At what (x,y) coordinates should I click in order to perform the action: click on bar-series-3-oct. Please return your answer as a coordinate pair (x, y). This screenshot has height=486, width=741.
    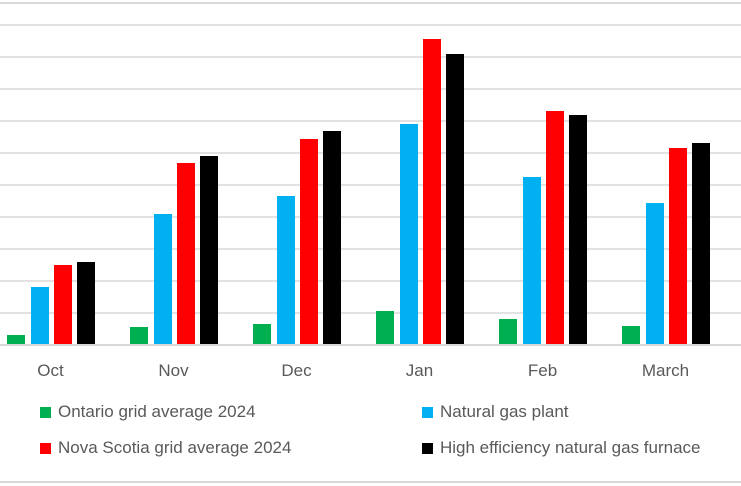
    Looking at the image, I should click on (85, 303).